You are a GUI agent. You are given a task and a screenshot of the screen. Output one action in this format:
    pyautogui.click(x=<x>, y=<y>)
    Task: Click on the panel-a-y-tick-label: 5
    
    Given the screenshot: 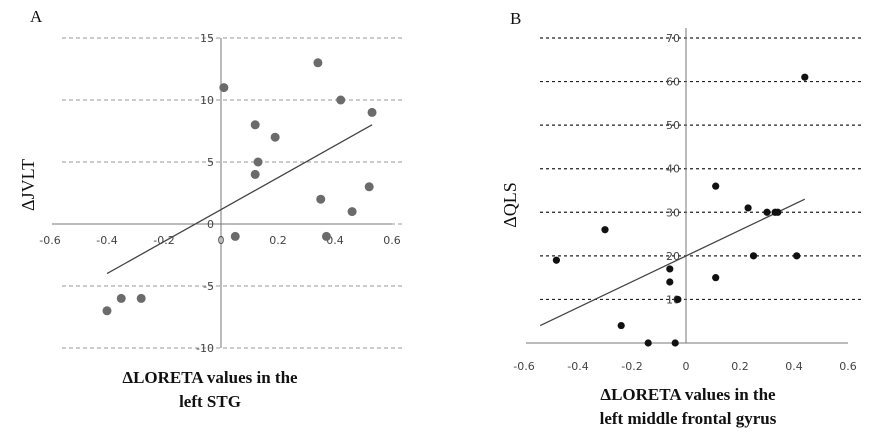 What is the action you would take?
    pyautogui.click(x=210, y=162)
    